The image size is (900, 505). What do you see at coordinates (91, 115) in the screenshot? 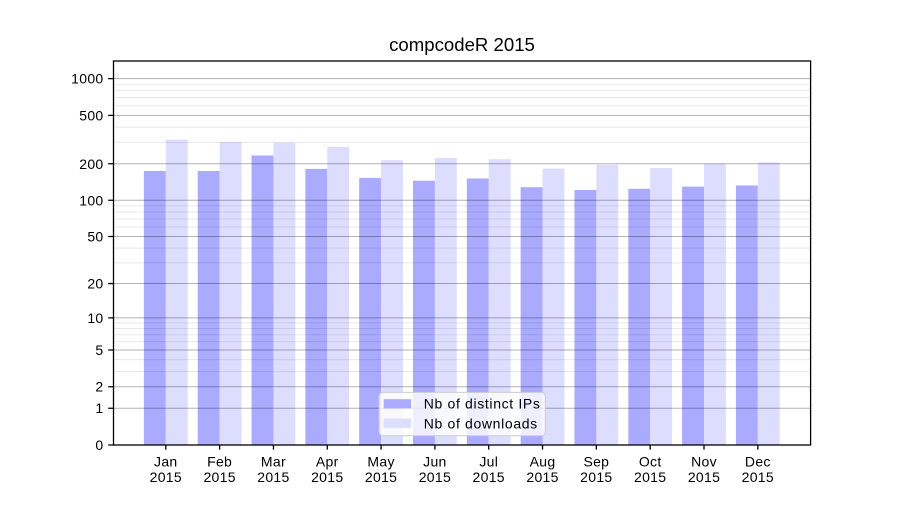
I see `svg-text: 500` at bounding box center [91, 115].